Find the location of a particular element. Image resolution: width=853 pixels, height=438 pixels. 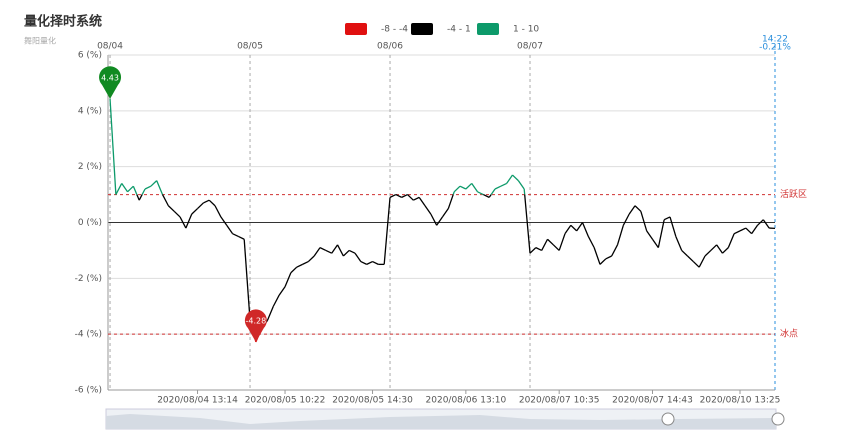

x-tick-label: 2020/08/07 10:35 is located at coordinates (559, 401).